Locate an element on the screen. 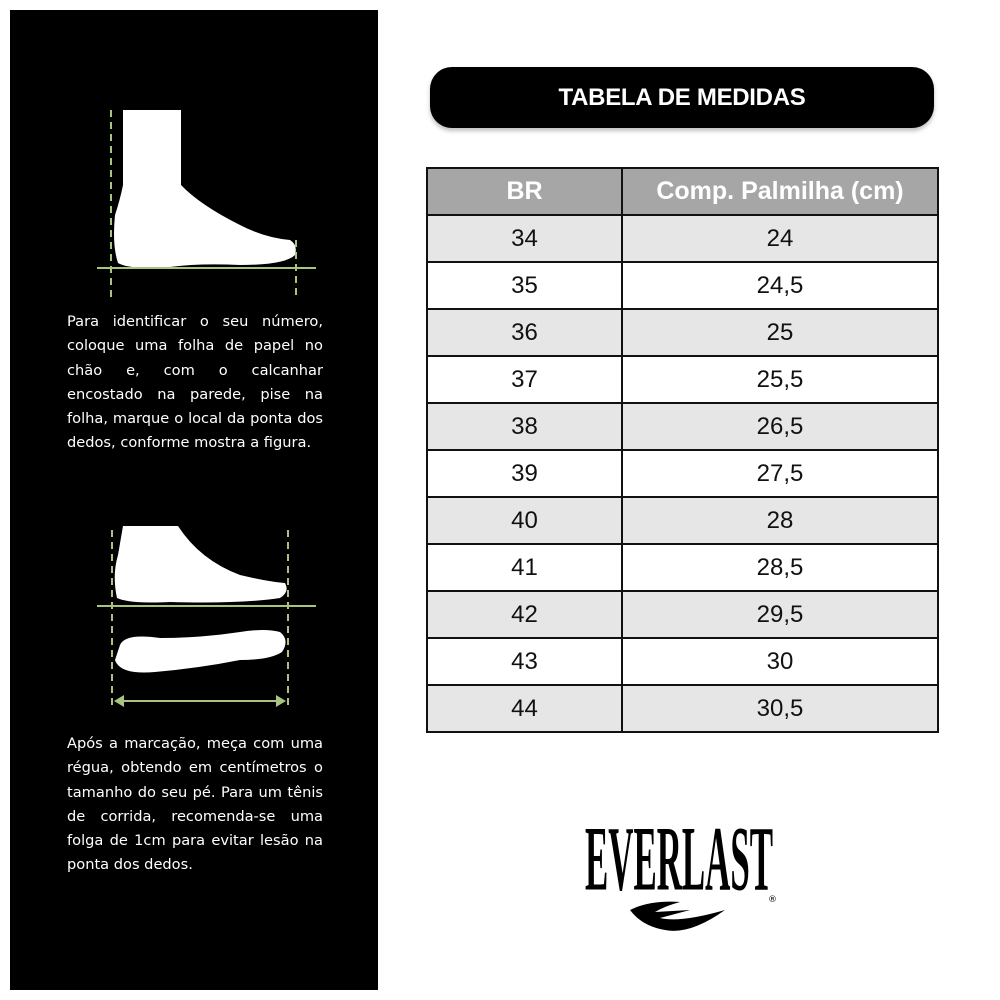 This screenshot has width=1000, height=1000. cell-br-size: 34 is located at coordinates (524, 238).